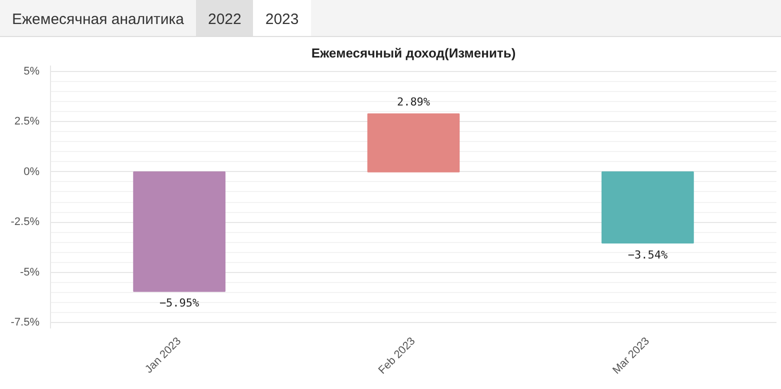 This screenshot has height=389, width=781. What do you see at coordinates (648, 255) in the screenshot?
I see `data-label: −3.54%` at bounding box center [648, 255].